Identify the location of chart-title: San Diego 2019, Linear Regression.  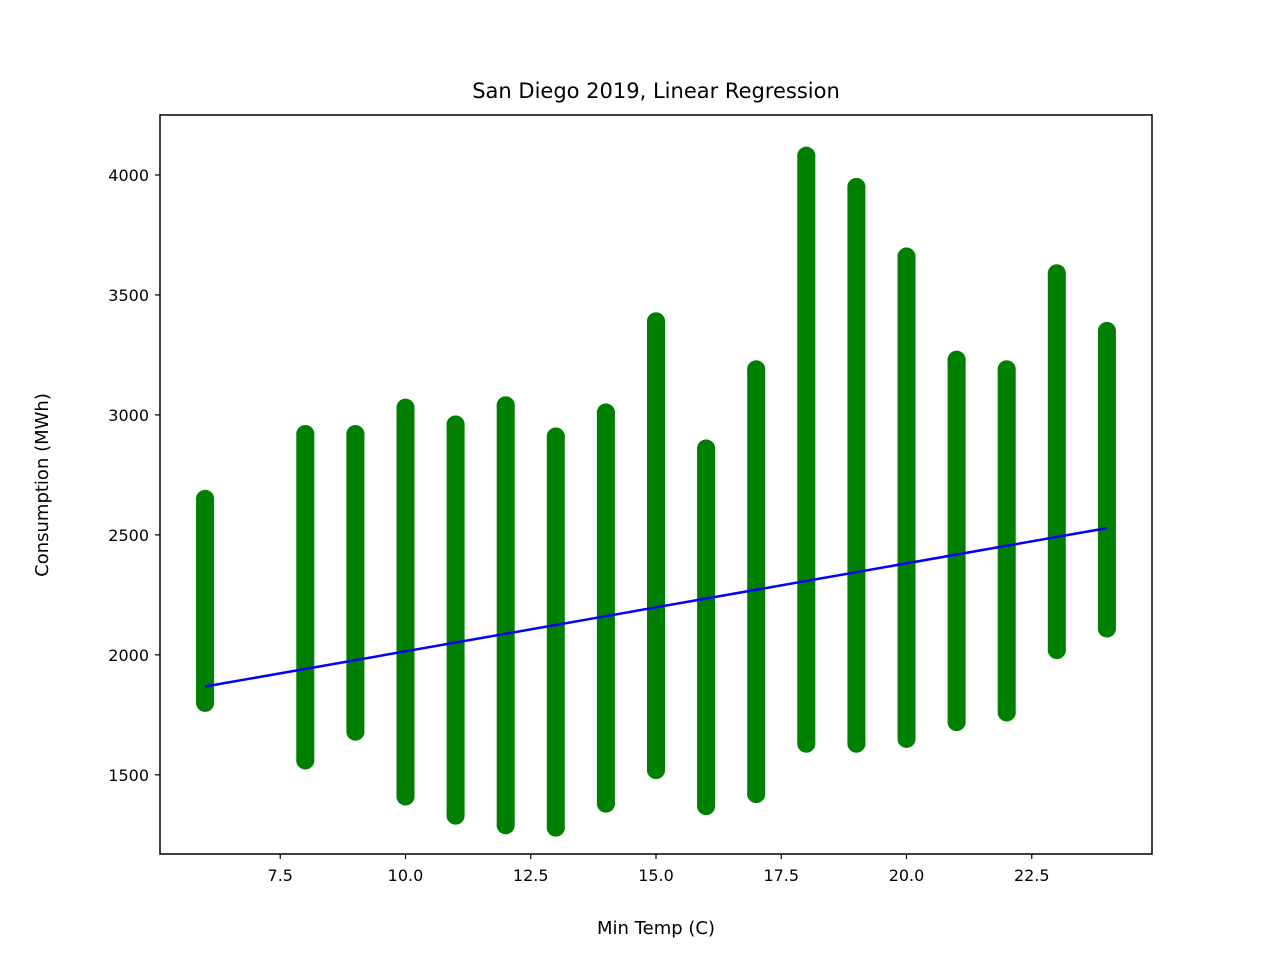
(656, 91).